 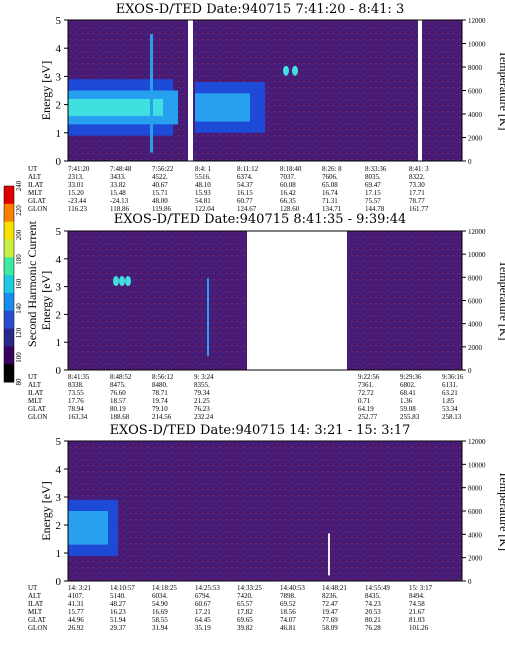 I want to click on y2-tick-label: 4000, so click(x=475, y=325).